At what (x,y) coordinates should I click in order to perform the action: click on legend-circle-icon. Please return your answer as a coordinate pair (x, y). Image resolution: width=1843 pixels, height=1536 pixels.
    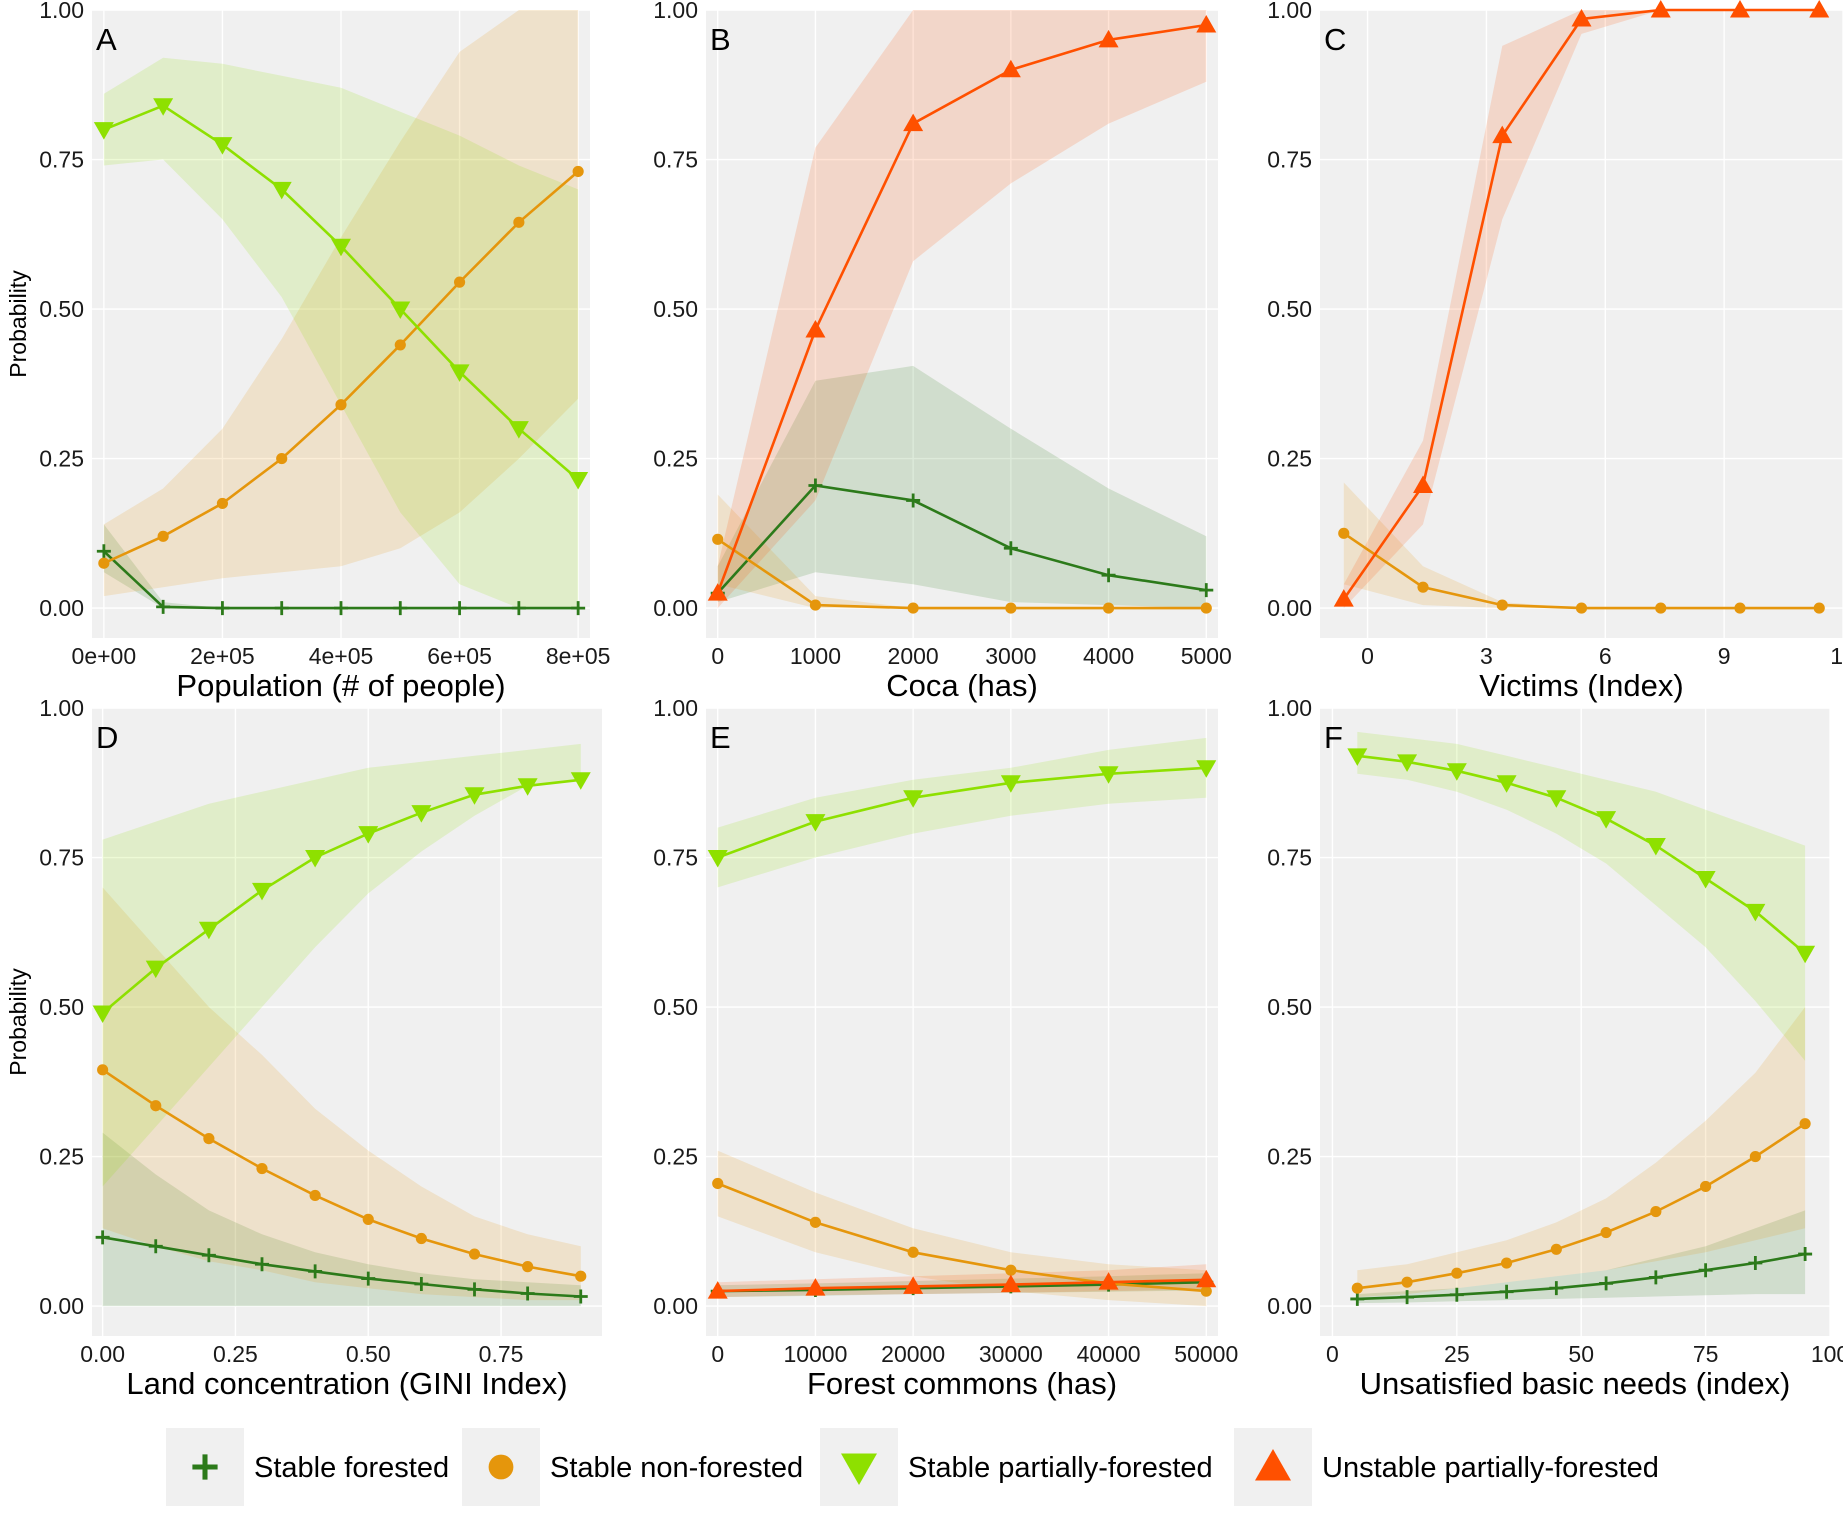
    Looking at the image, I should click on (501, 1467).